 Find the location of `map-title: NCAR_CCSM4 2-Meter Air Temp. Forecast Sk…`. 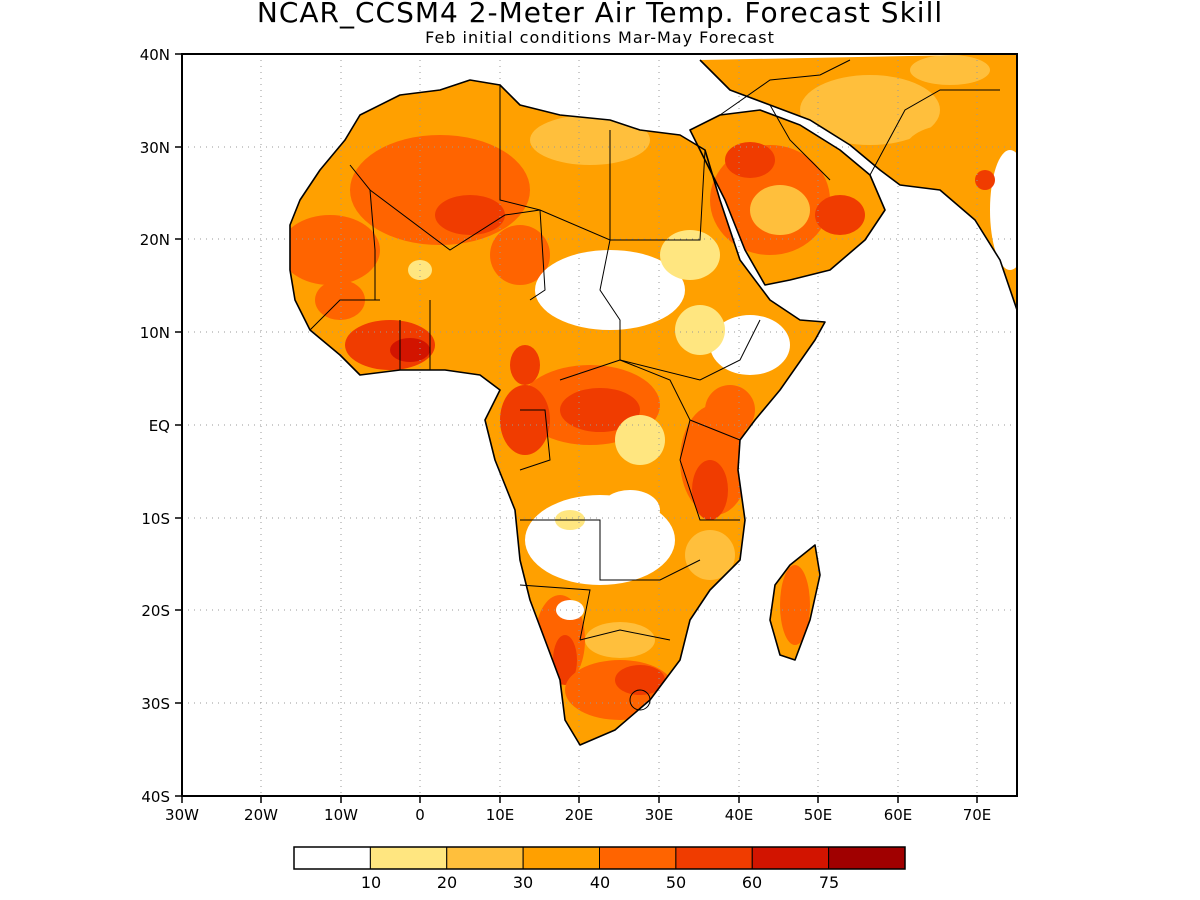

map-title: NCAR_CCSM4 2-Meter Air Temp. Forecast Sk… is located at coordinates (600, 14).